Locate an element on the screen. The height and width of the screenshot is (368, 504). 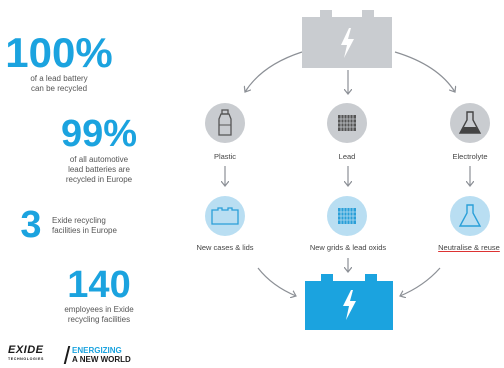
cases-label: New cases & lids is located at coordinates (225, 247).